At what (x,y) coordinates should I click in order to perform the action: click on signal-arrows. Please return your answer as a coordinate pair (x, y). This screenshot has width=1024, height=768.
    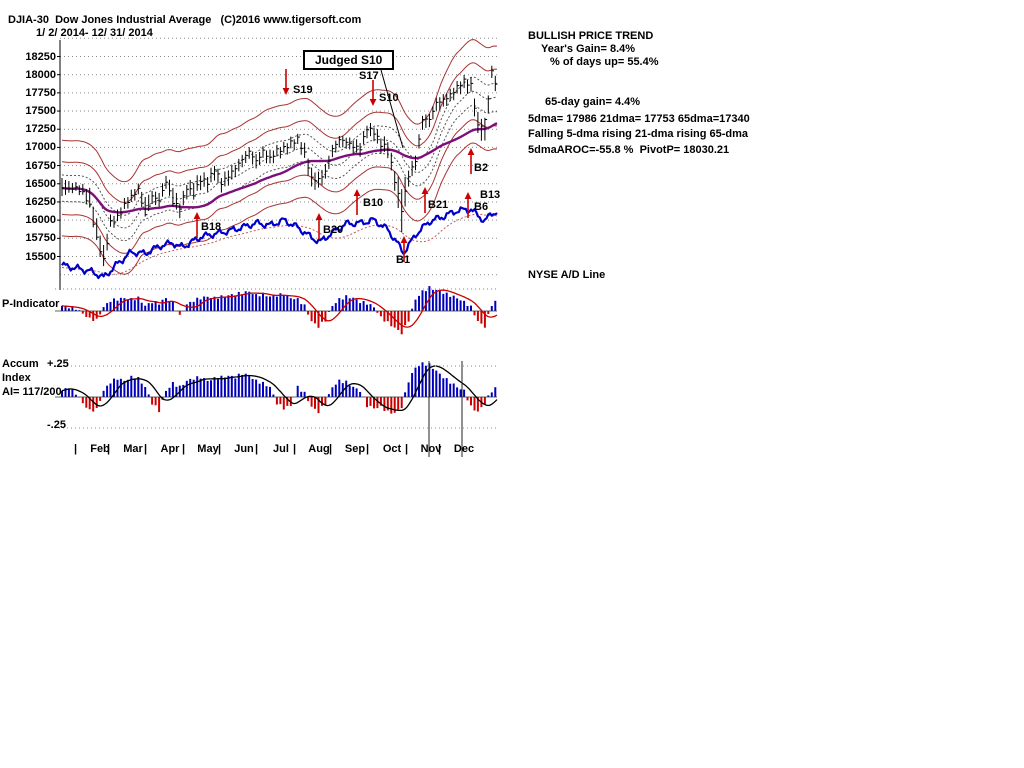
    Looking at the image, I should click on (334, 165).